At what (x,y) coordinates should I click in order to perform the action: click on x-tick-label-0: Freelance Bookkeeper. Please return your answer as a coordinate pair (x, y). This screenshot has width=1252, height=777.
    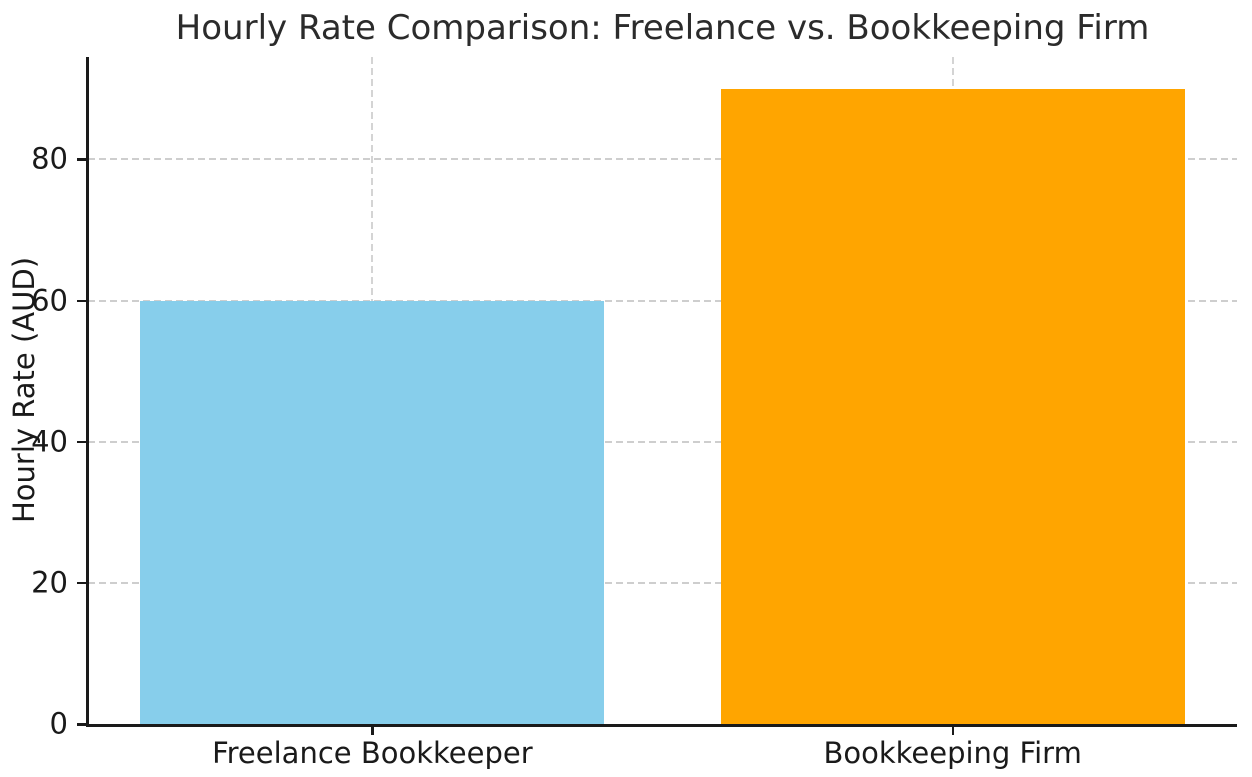
    Looking at the image, I should click on (372, 753).